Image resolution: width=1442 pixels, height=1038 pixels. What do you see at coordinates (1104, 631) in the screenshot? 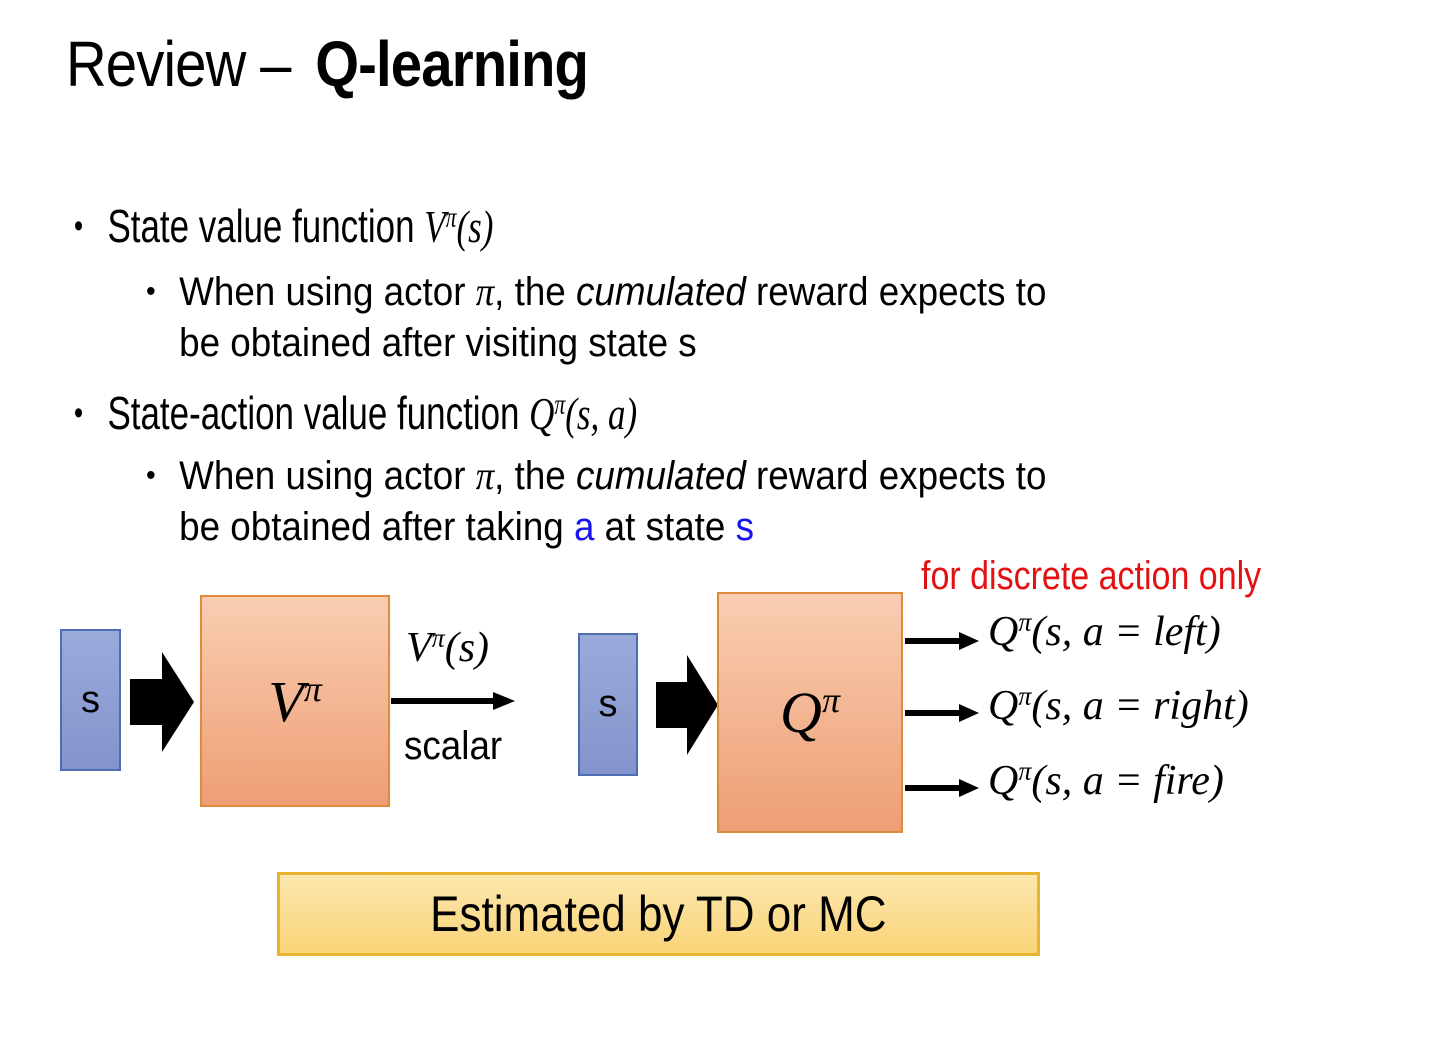
I see `q-output-label-left: Qπ(s, a = left)` at bounding box center [1104, 631].